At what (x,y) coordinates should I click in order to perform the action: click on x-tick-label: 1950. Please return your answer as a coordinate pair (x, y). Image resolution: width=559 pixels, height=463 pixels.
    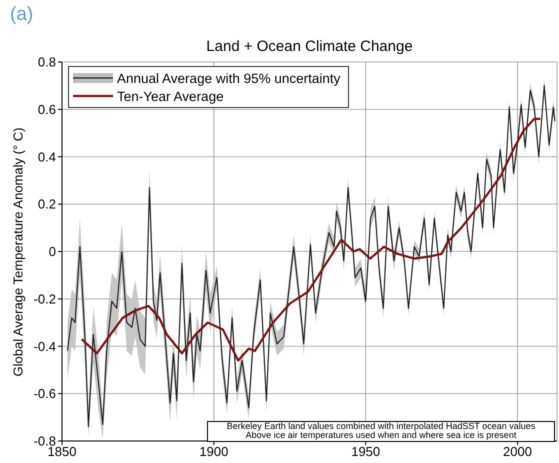
    Looking at the image, I should click on (365, 452).